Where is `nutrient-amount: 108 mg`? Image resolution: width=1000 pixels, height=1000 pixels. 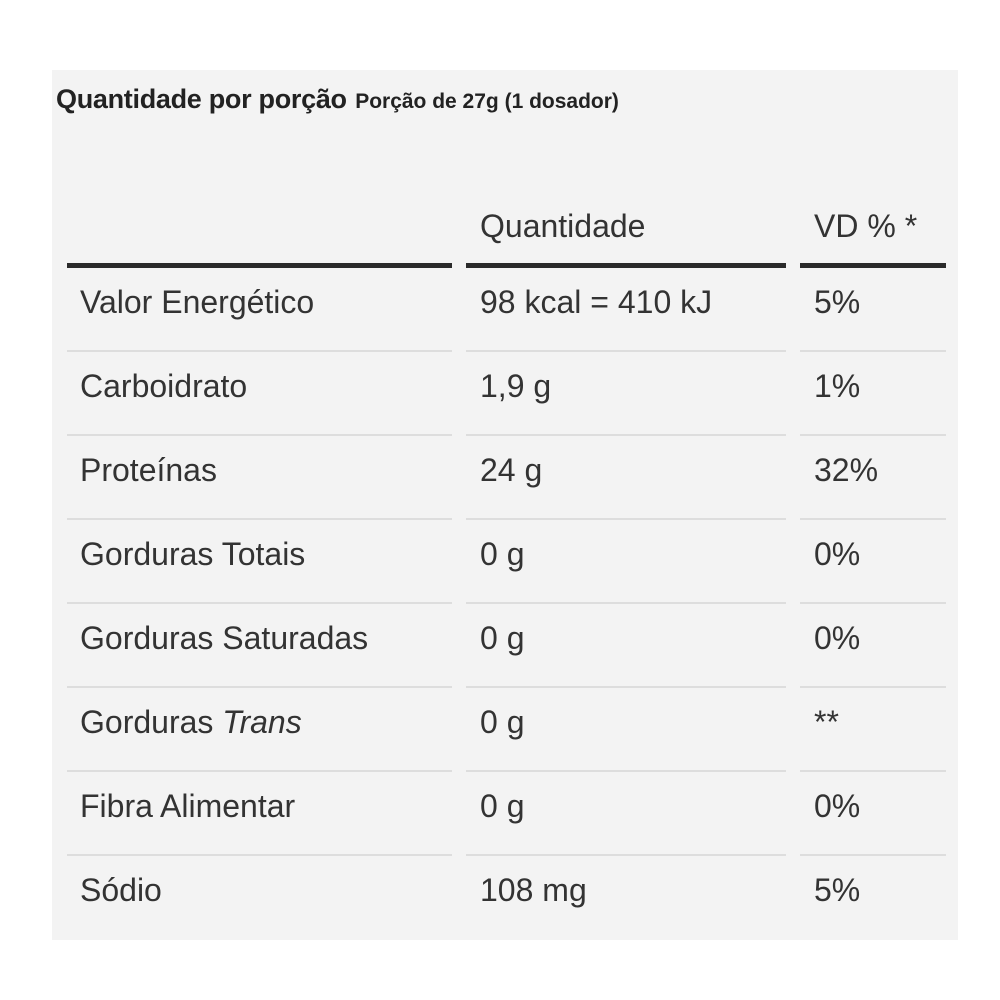
nutrient-amount: 108 mg is located at coordinates (533, 890).